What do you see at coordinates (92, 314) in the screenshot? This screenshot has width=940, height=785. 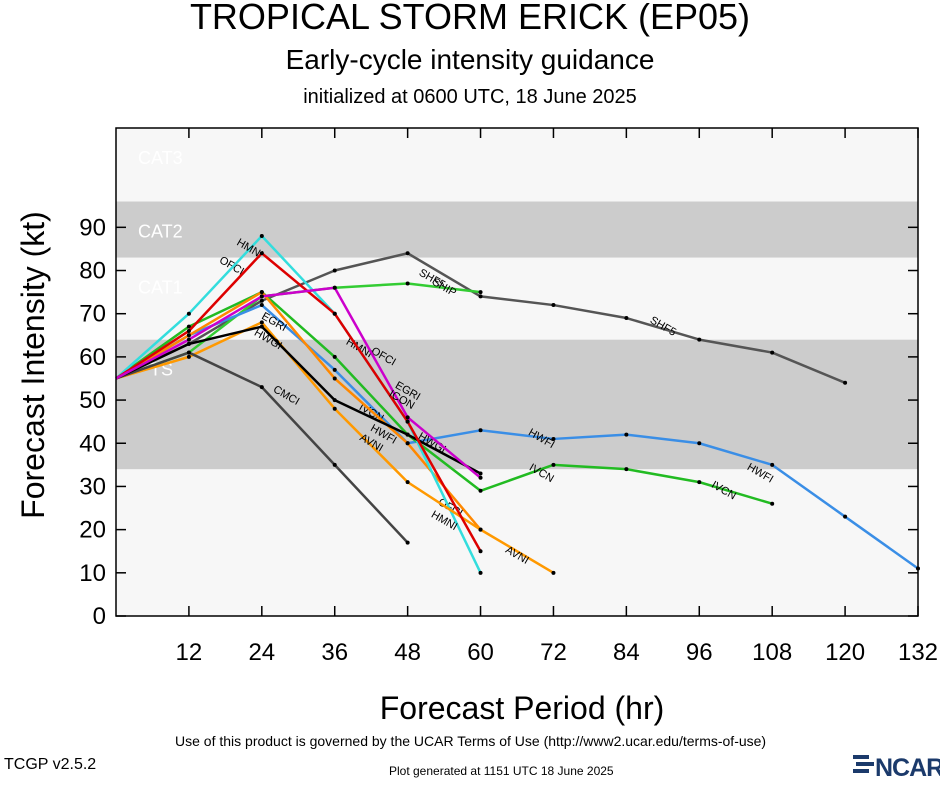 I see `y-tick-label: 70` at bounding box center [92, 314].